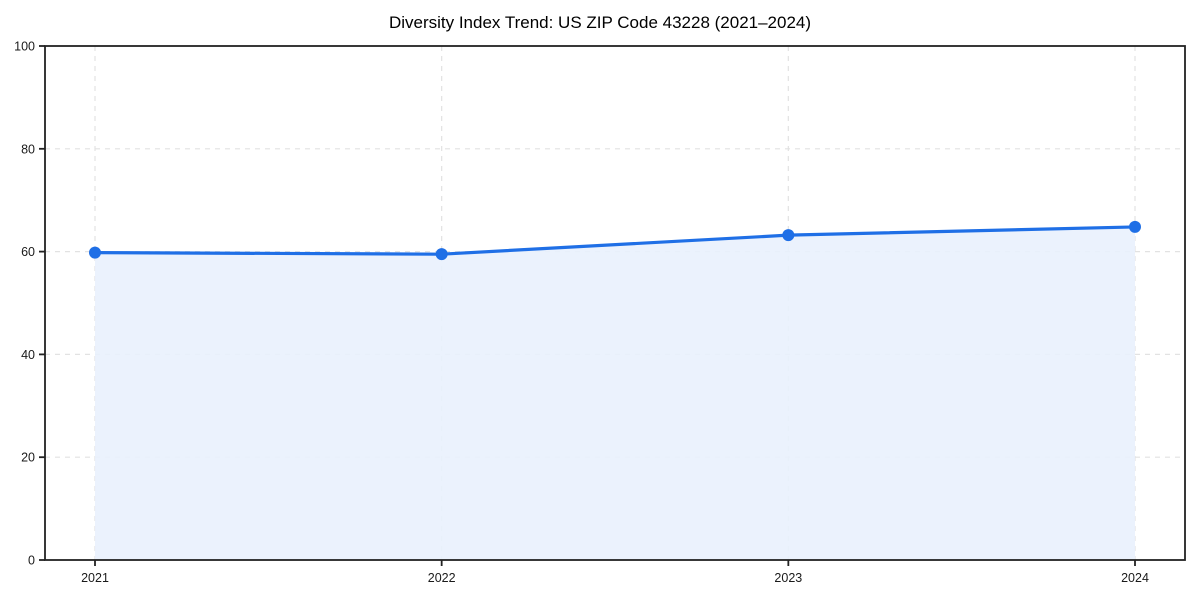 This screenshot has width=1200, height=600. What do you see at coordinates (28, 458) in the screenshot?
I see `y-tick-label: 20` at bounding box center [28, 458].